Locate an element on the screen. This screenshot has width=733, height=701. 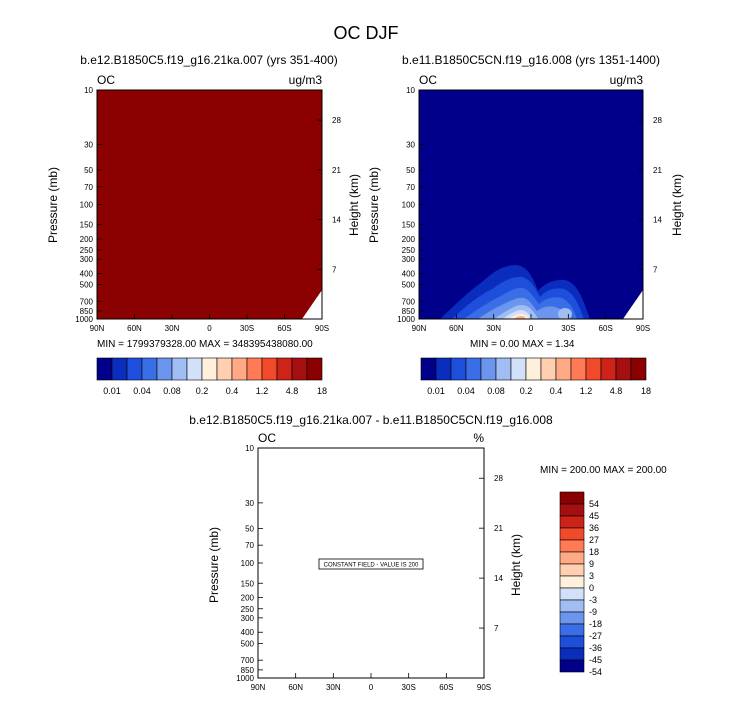
panel-right-colorbar: 0.01 0.04 0.08 0.2 0.4 1.2 4.8 18 is located at coordinates (535, 376).